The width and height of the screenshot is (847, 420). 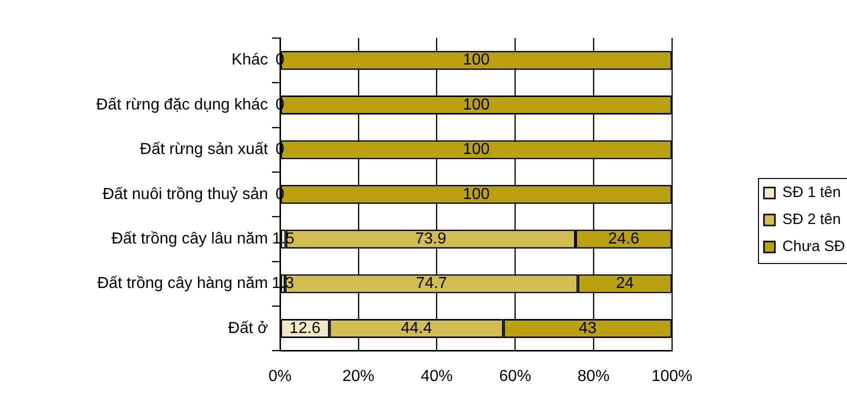 I want to click on data-label: 24, so click(x=625, y=283).